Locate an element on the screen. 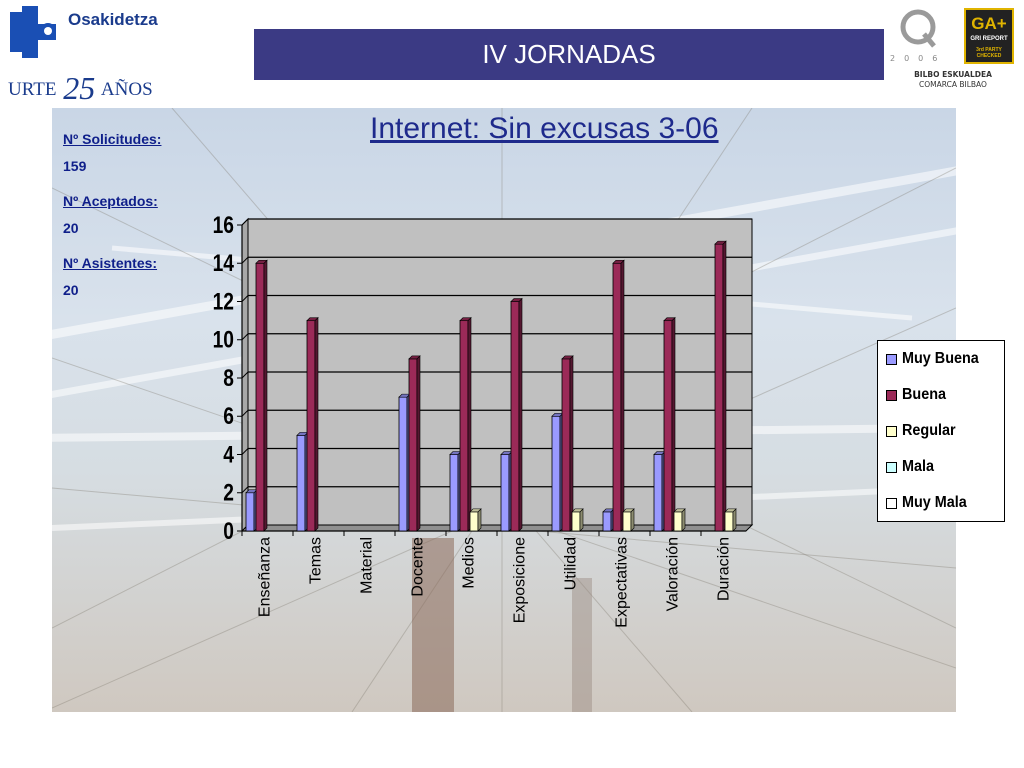  bar-buena-temas-top is located at coordinates (312, 319).